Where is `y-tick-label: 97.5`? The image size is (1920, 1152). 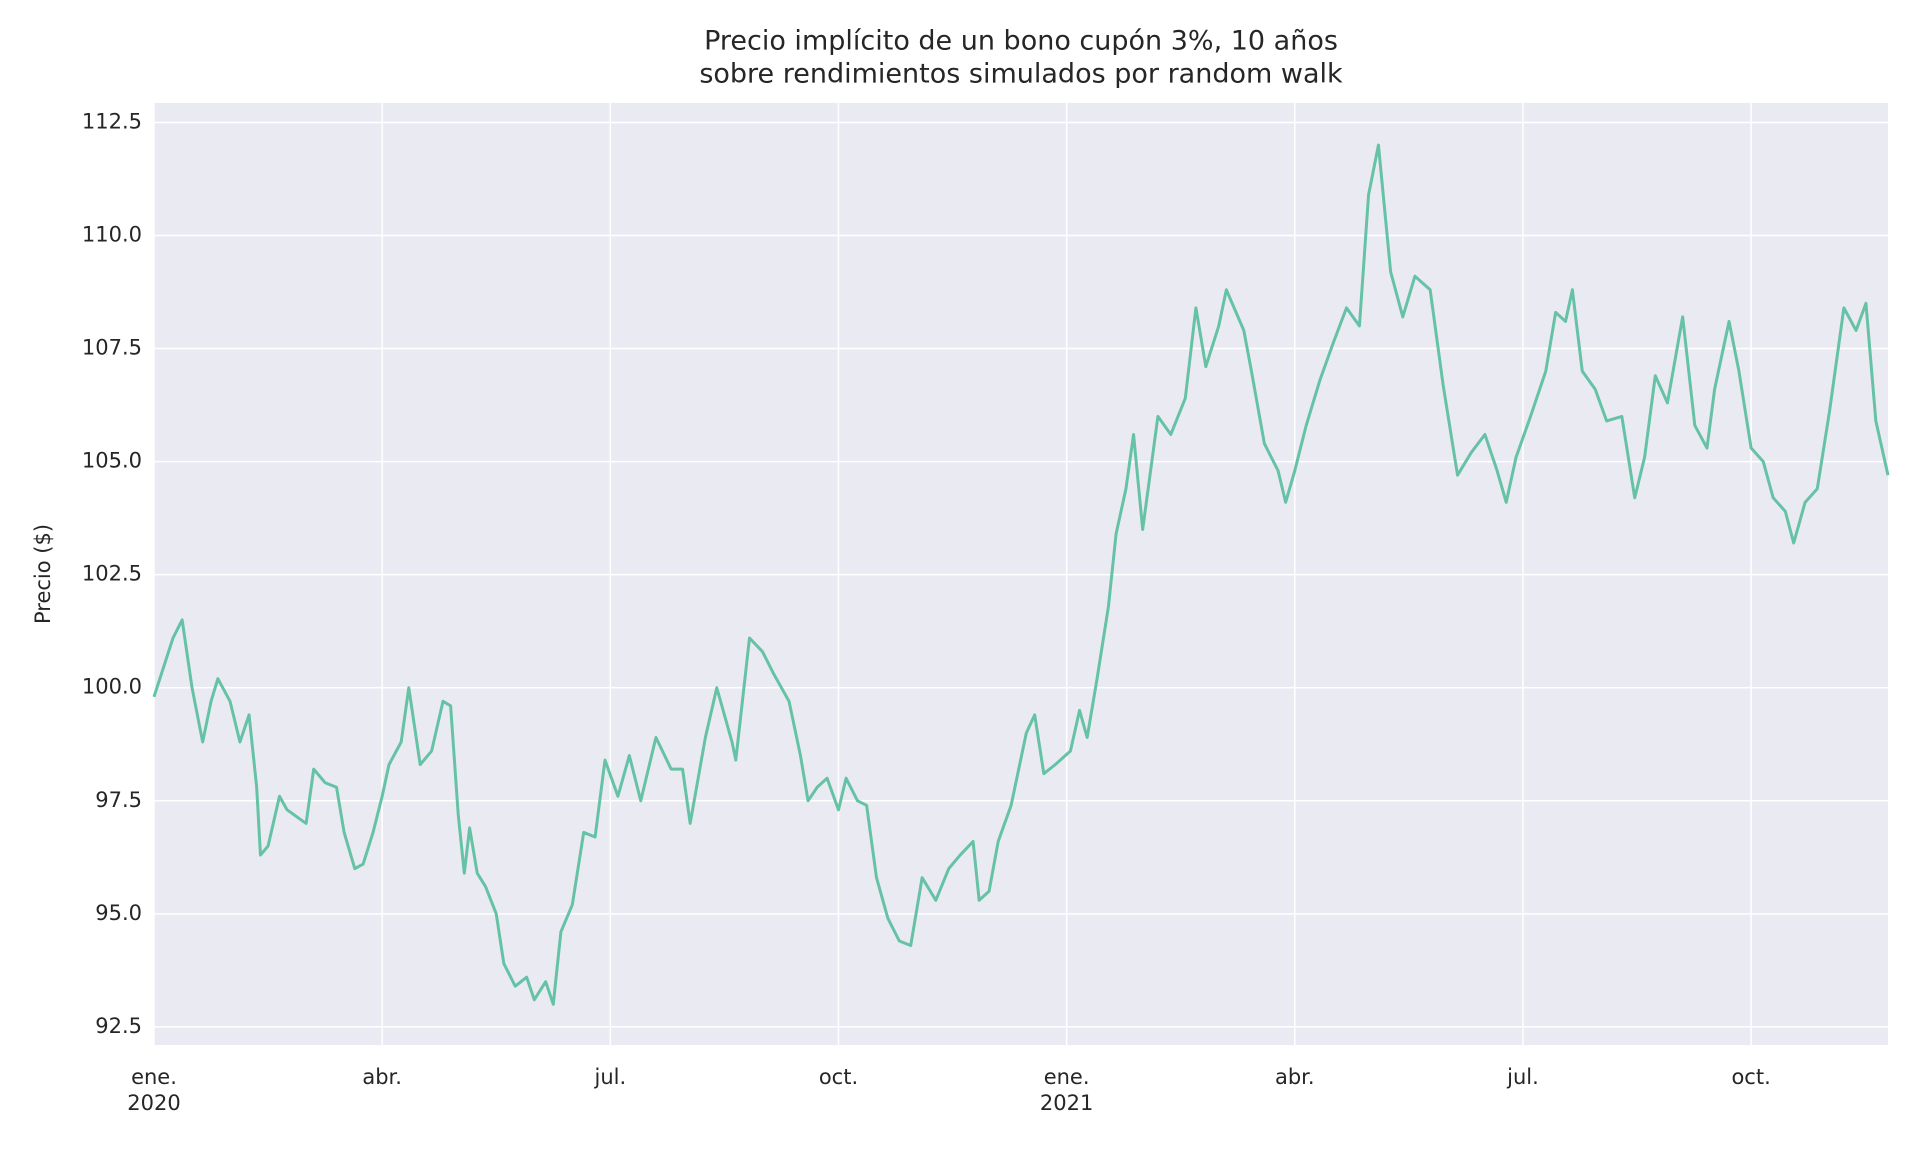 y-tick-label: 97.5 is located at coordinates (118, 800).